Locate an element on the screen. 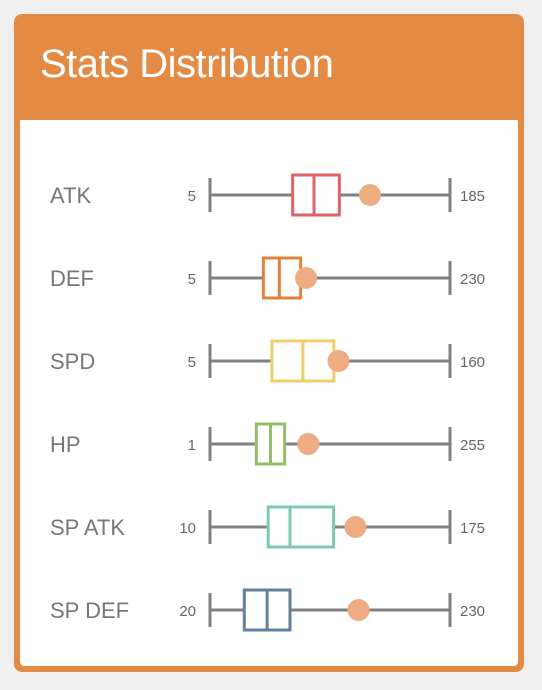  min-label: 10 is located at coordinates (187, 528).